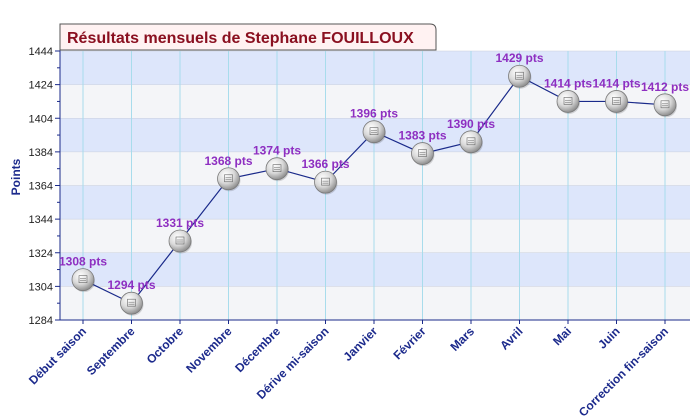 Image resolution: width=700 pixels, height=420 pixels. I want to click on x-tick-label: Début saison, so click(57, 355).